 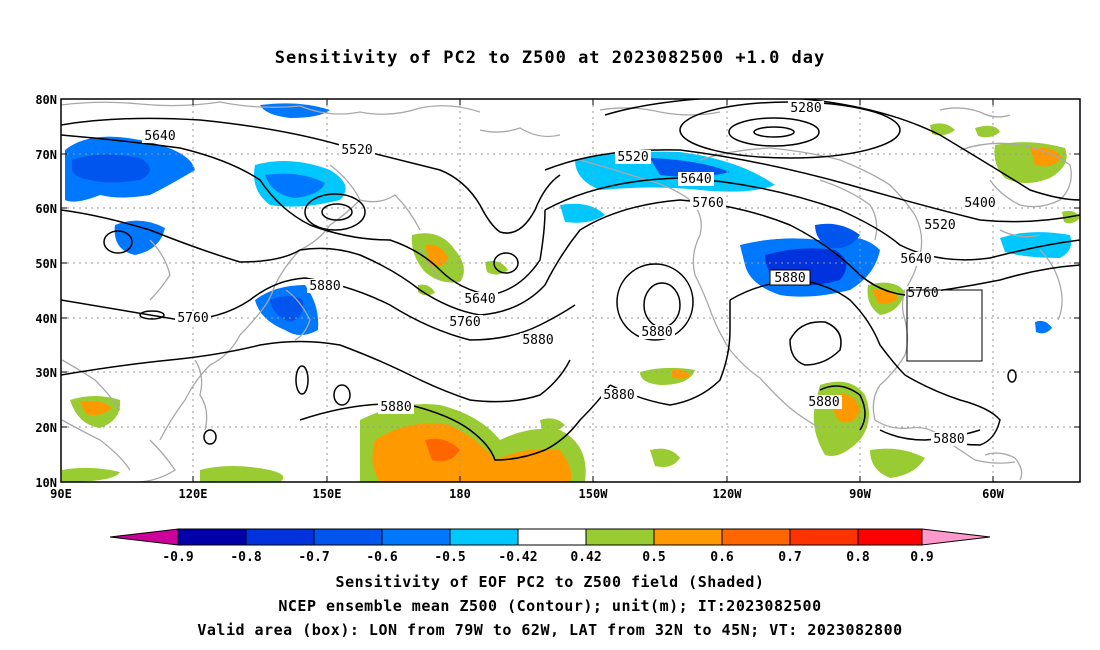 What do you see at coordinates (865, 362) in the screenshot?
I see `contour-5880-namerica` at bounding box center [865, 362].